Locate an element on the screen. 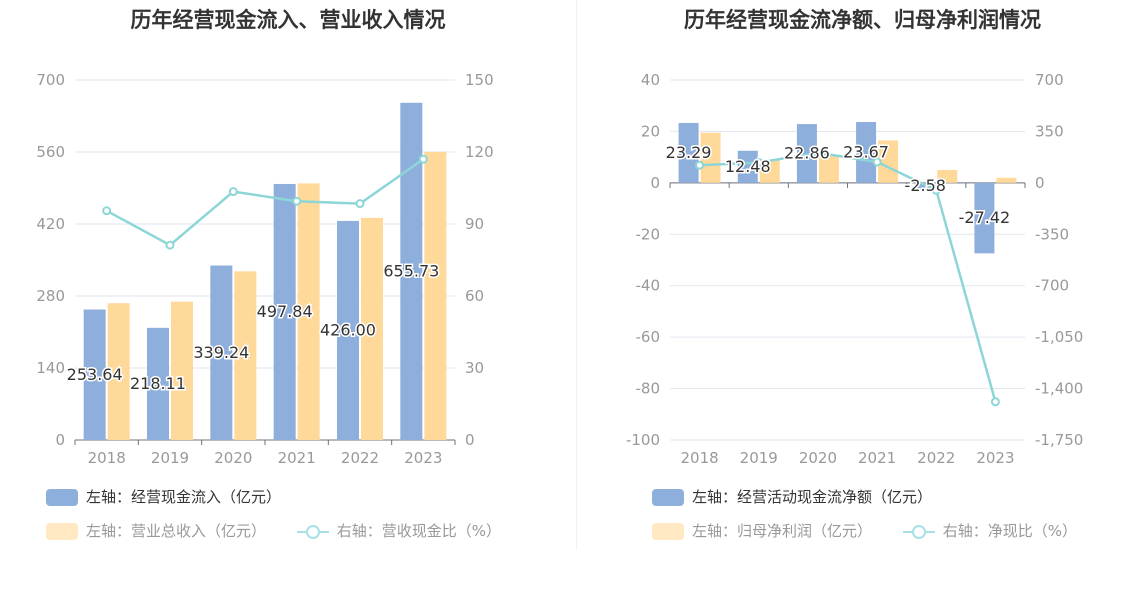  data-label: -27.42 is located at coordinates (985, 217).